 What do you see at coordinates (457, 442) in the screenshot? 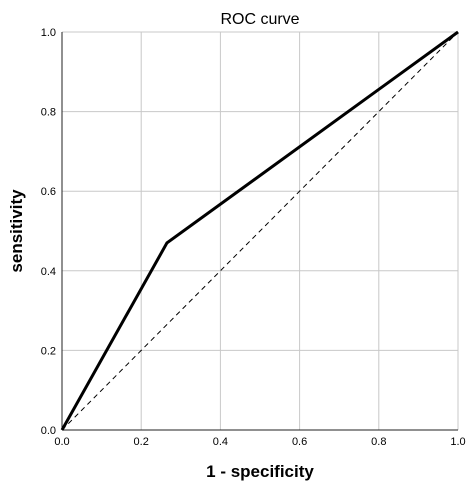
I see `x-tick-label: 1.0` at bounding box center [457, 442].